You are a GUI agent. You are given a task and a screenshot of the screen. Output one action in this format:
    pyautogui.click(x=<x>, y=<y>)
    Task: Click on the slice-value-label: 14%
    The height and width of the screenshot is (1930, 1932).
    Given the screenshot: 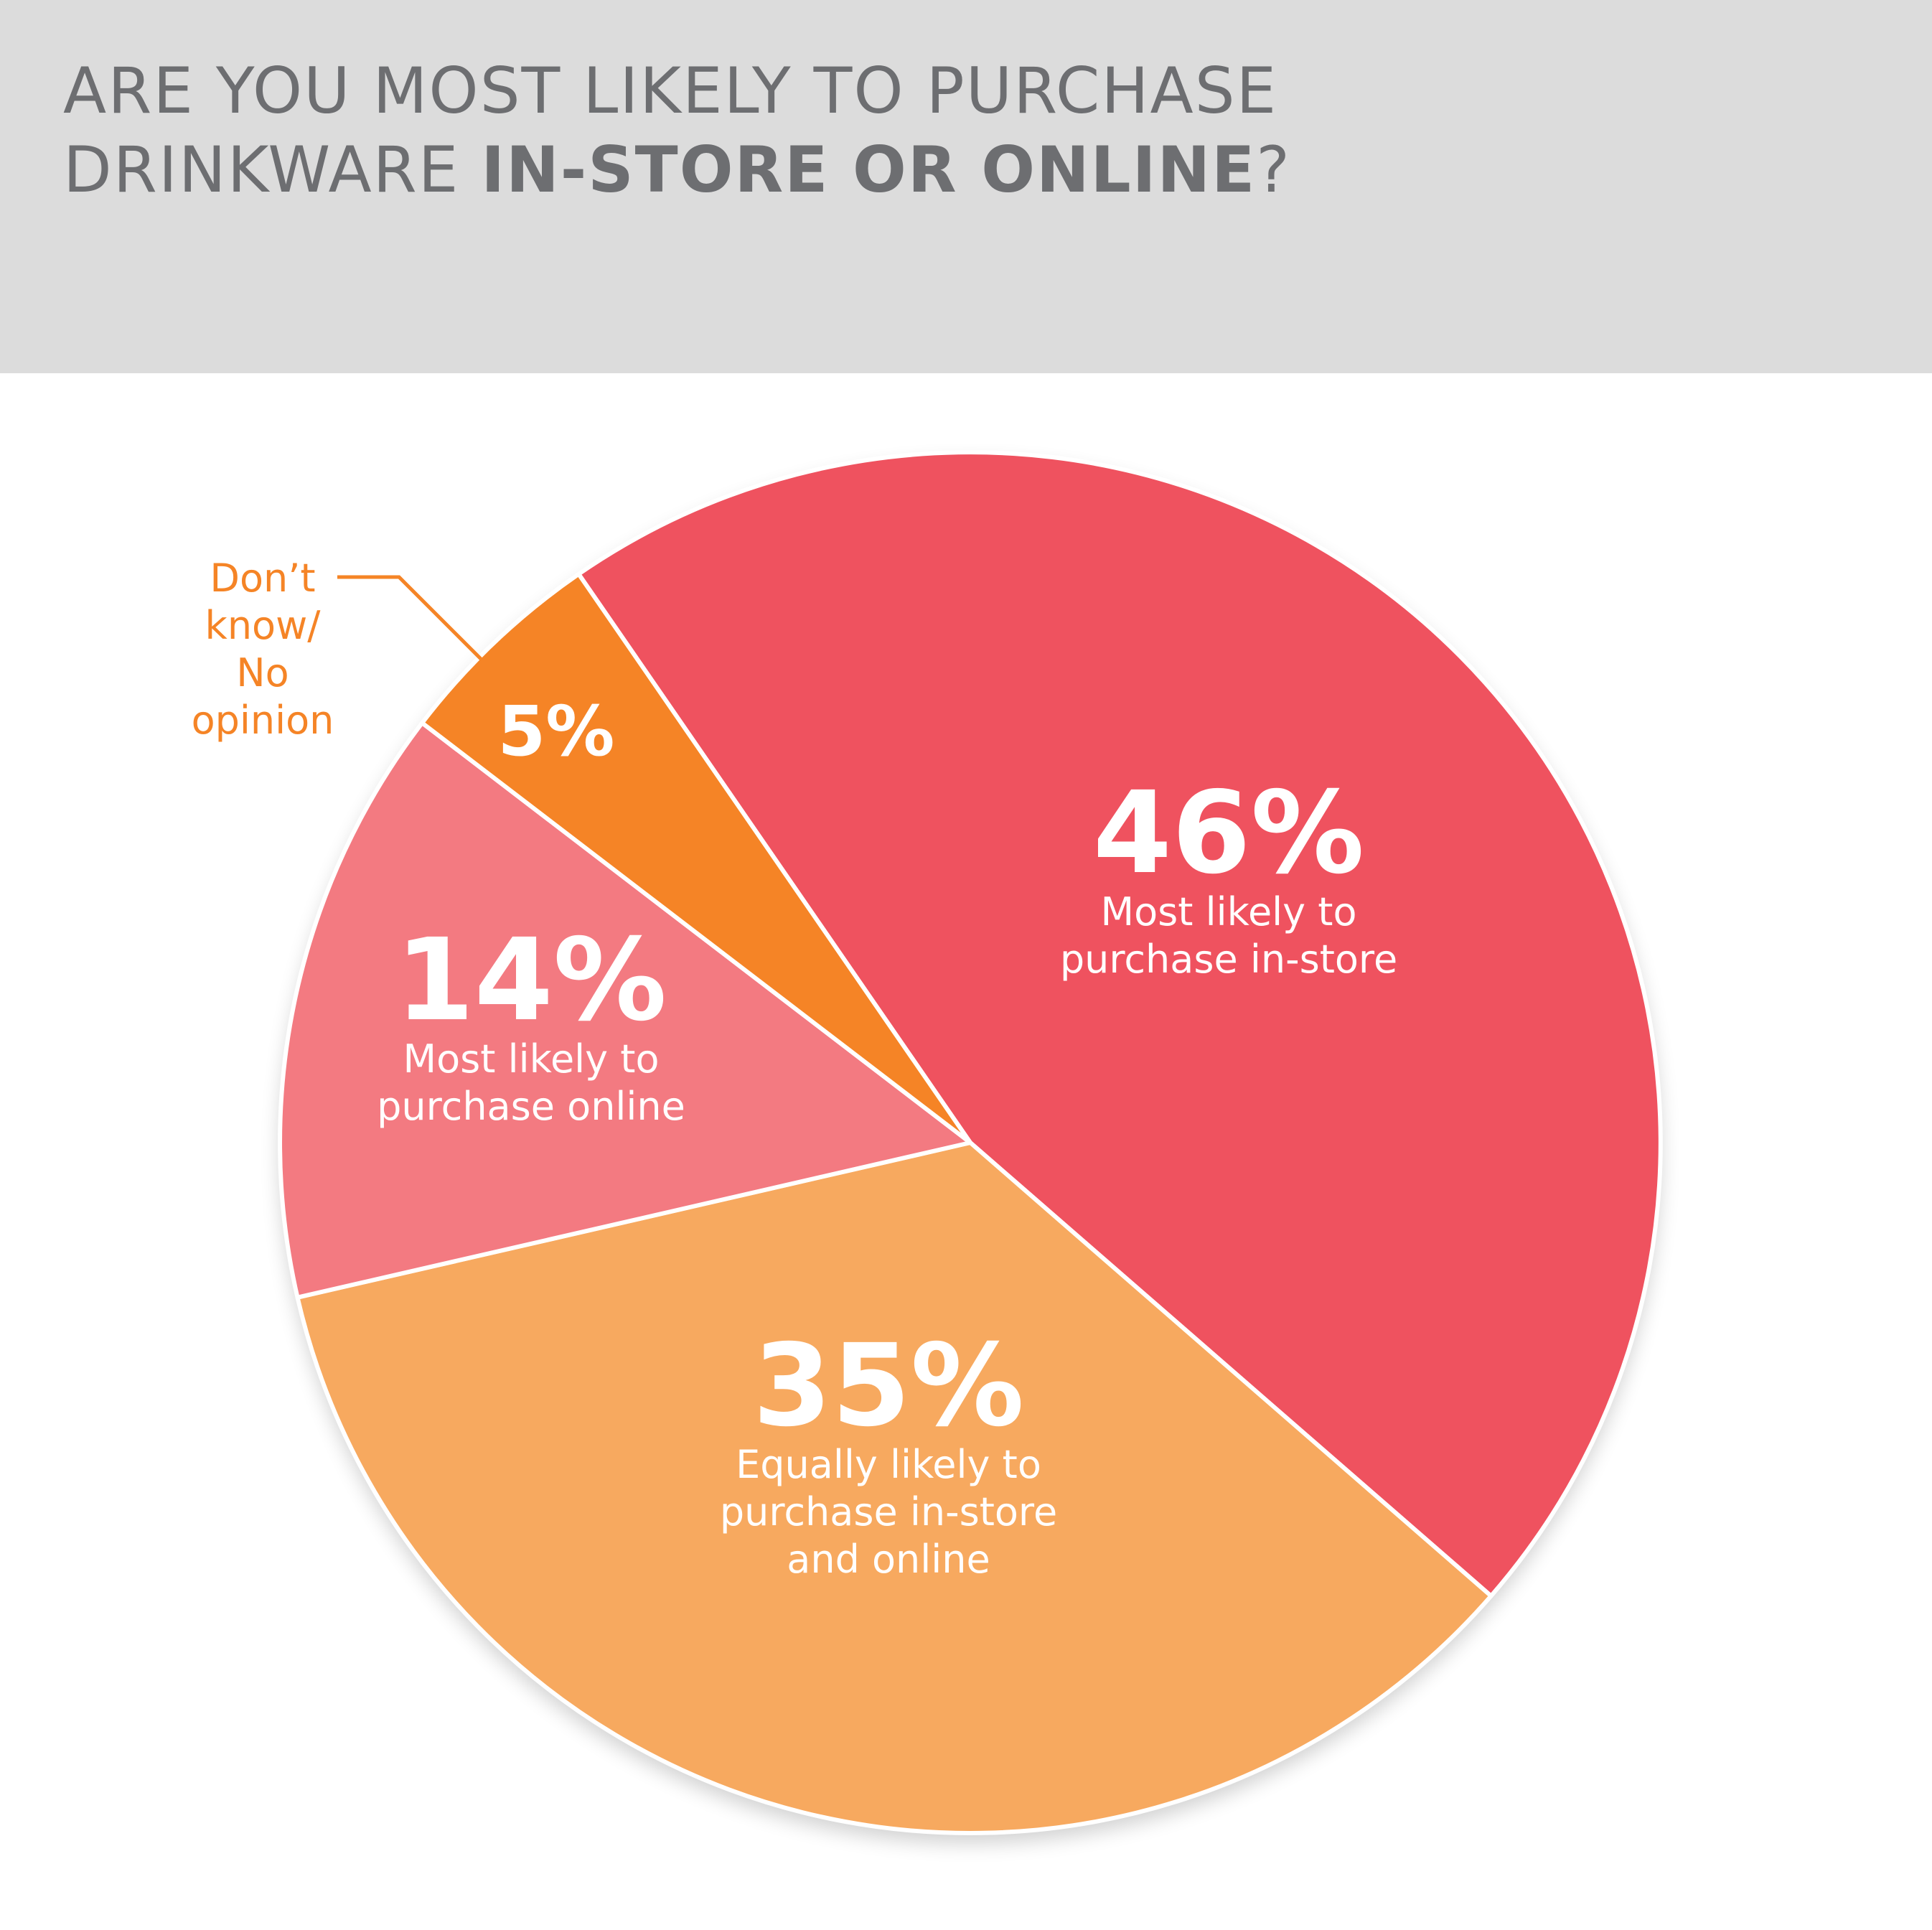 What is the action you would take?
    pyautogui.click(x=531, y=980)
    